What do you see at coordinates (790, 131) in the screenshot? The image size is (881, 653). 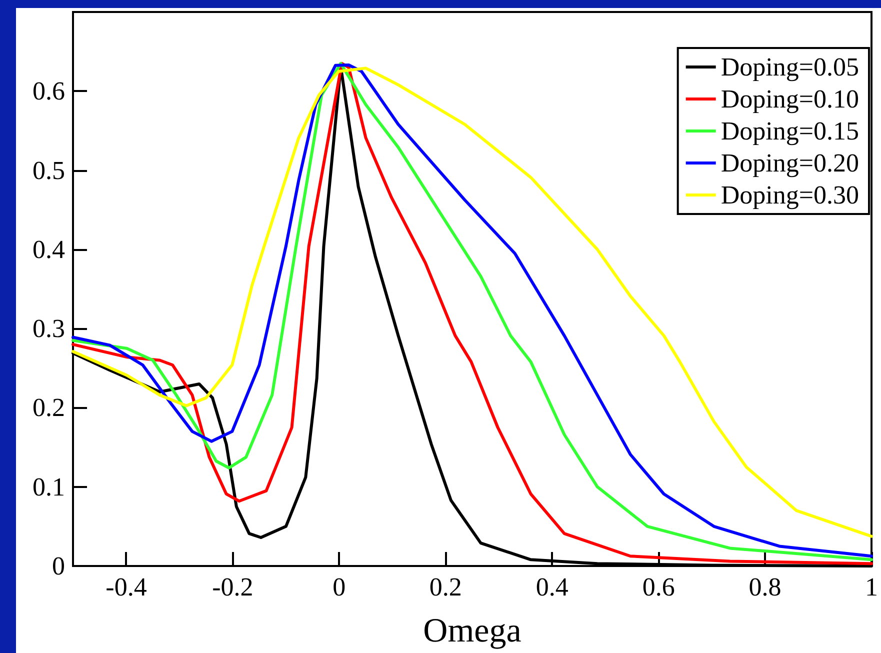 I see `legend-label: Doping=0.15` at bounding box center [790, 131].